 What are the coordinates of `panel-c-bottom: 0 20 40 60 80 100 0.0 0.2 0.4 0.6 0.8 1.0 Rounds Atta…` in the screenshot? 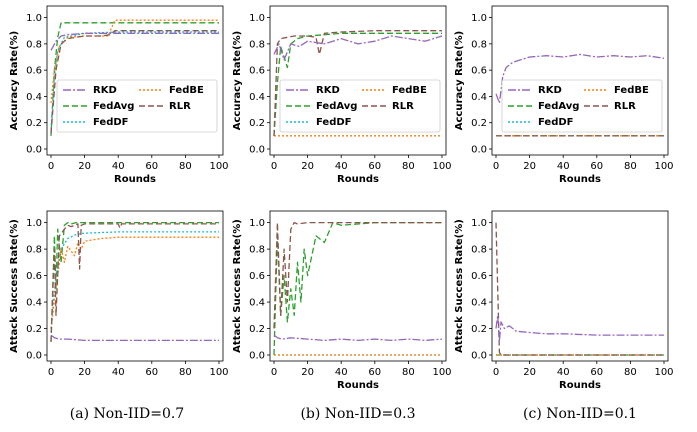 It's located at (564, 300).